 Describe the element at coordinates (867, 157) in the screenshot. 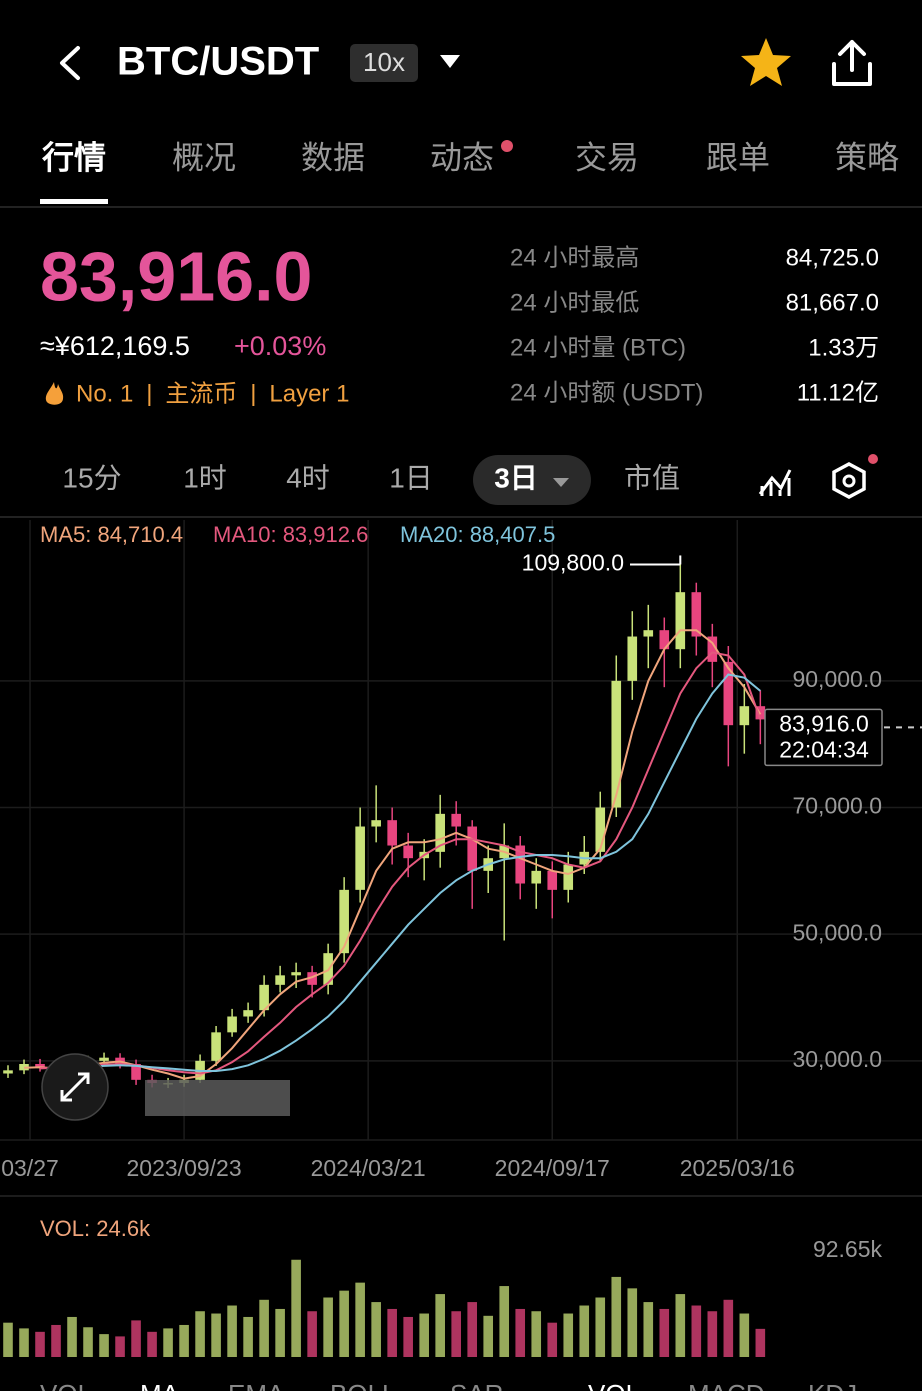

I see `tab: 策略` at that location.